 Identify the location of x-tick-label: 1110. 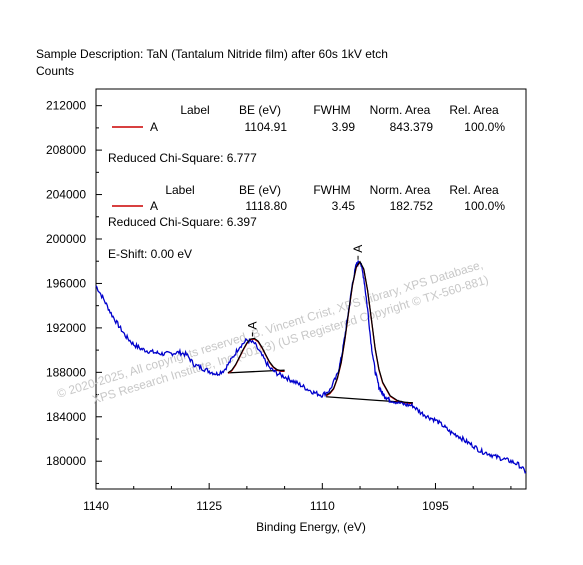
(322, 506).